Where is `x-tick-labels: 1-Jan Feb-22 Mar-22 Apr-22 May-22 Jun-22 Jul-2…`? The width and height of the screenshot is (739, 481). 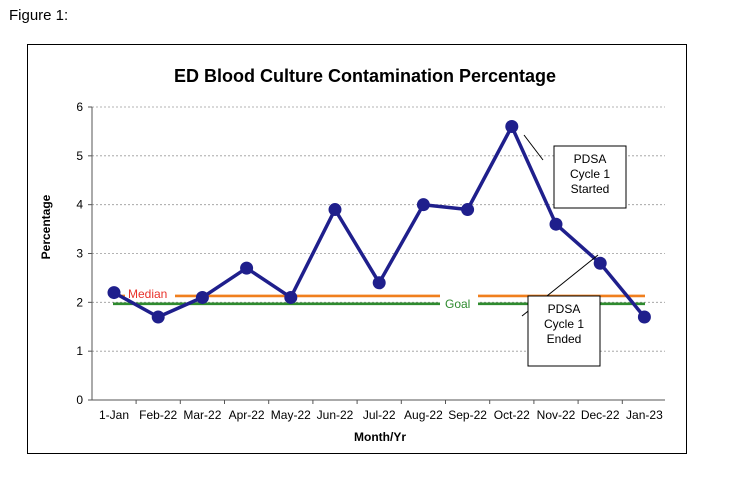
x-tick-labels: 1-Jan Feb-22 Mar-22 Apr-22 May-22 Jun-22 Jul-2… is located at coordinates (381, 415).